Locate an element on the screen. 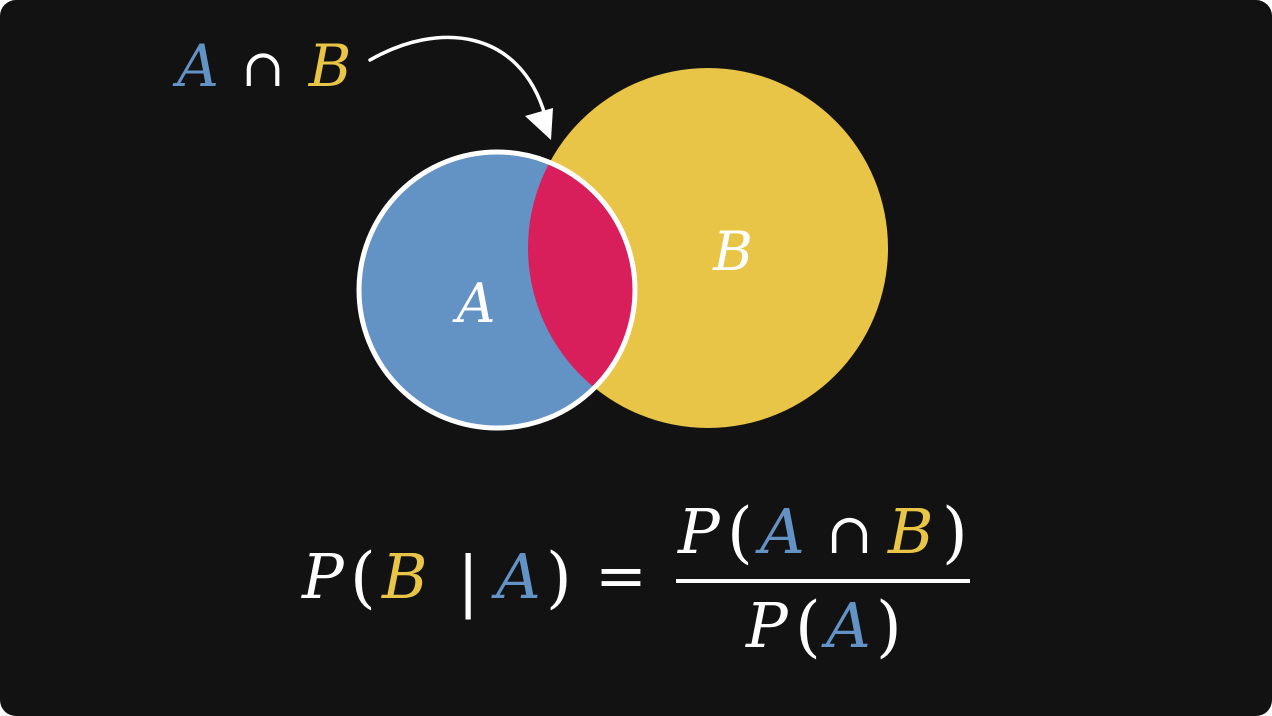  formula-num-intersection: ∩ is located at coordinates (849, 534).